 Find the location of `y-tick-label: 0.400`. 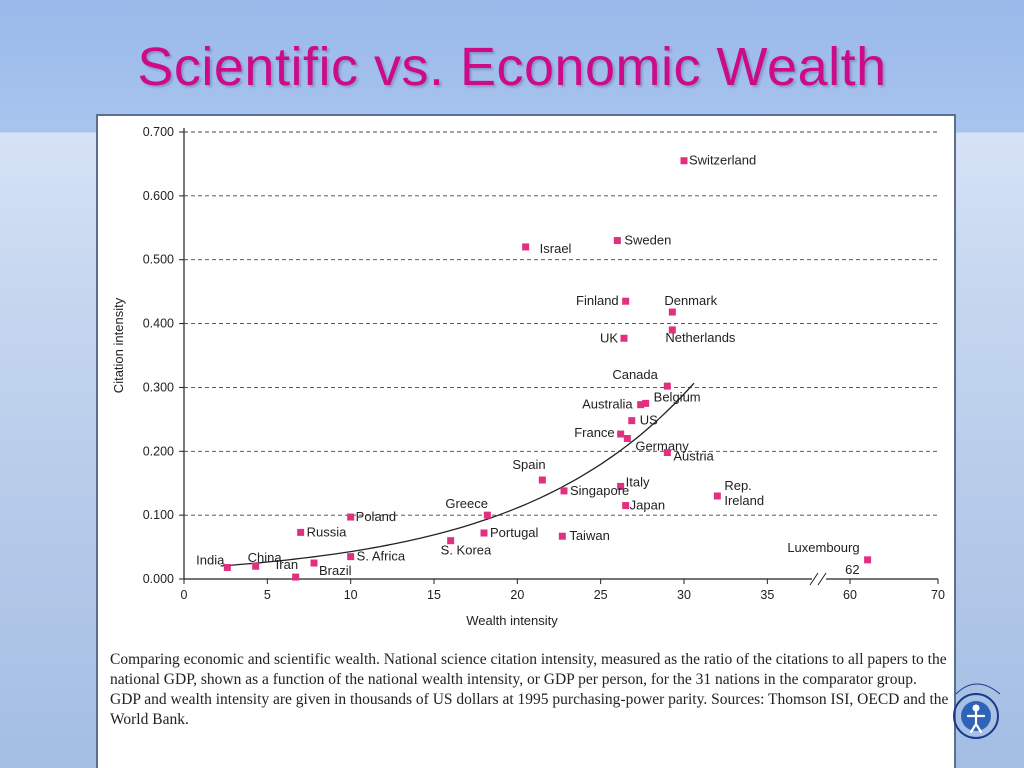

y-tick-label: 0.400 is located at coordinates (158, 324).